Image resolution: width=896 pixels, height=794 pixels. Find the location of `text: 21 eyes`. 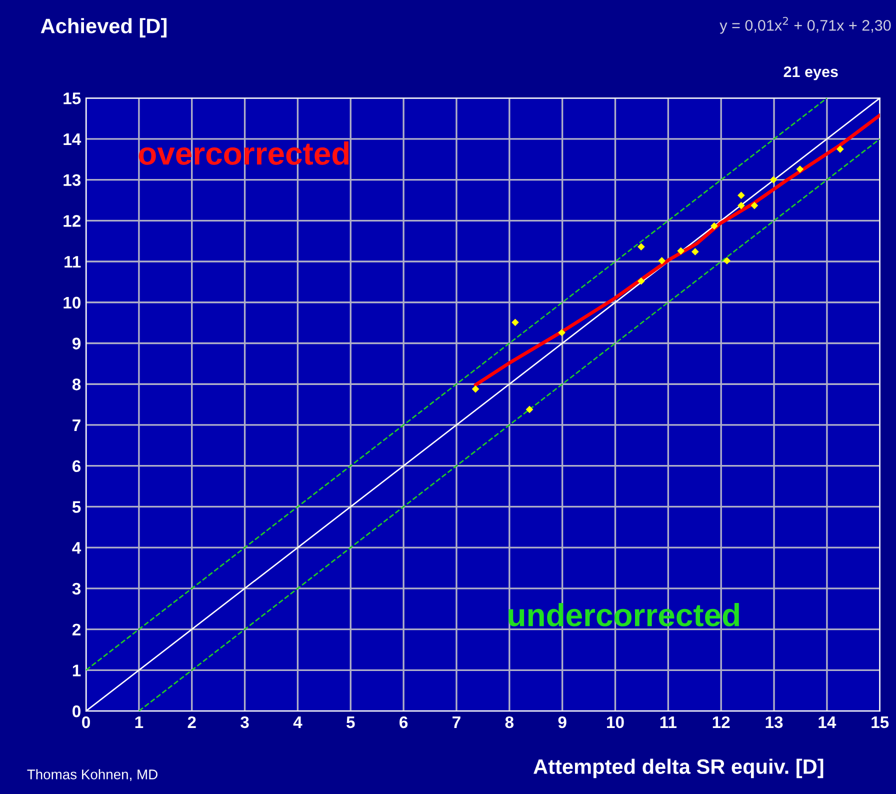

text: 21 eyes is located at coordinates (811, 73).